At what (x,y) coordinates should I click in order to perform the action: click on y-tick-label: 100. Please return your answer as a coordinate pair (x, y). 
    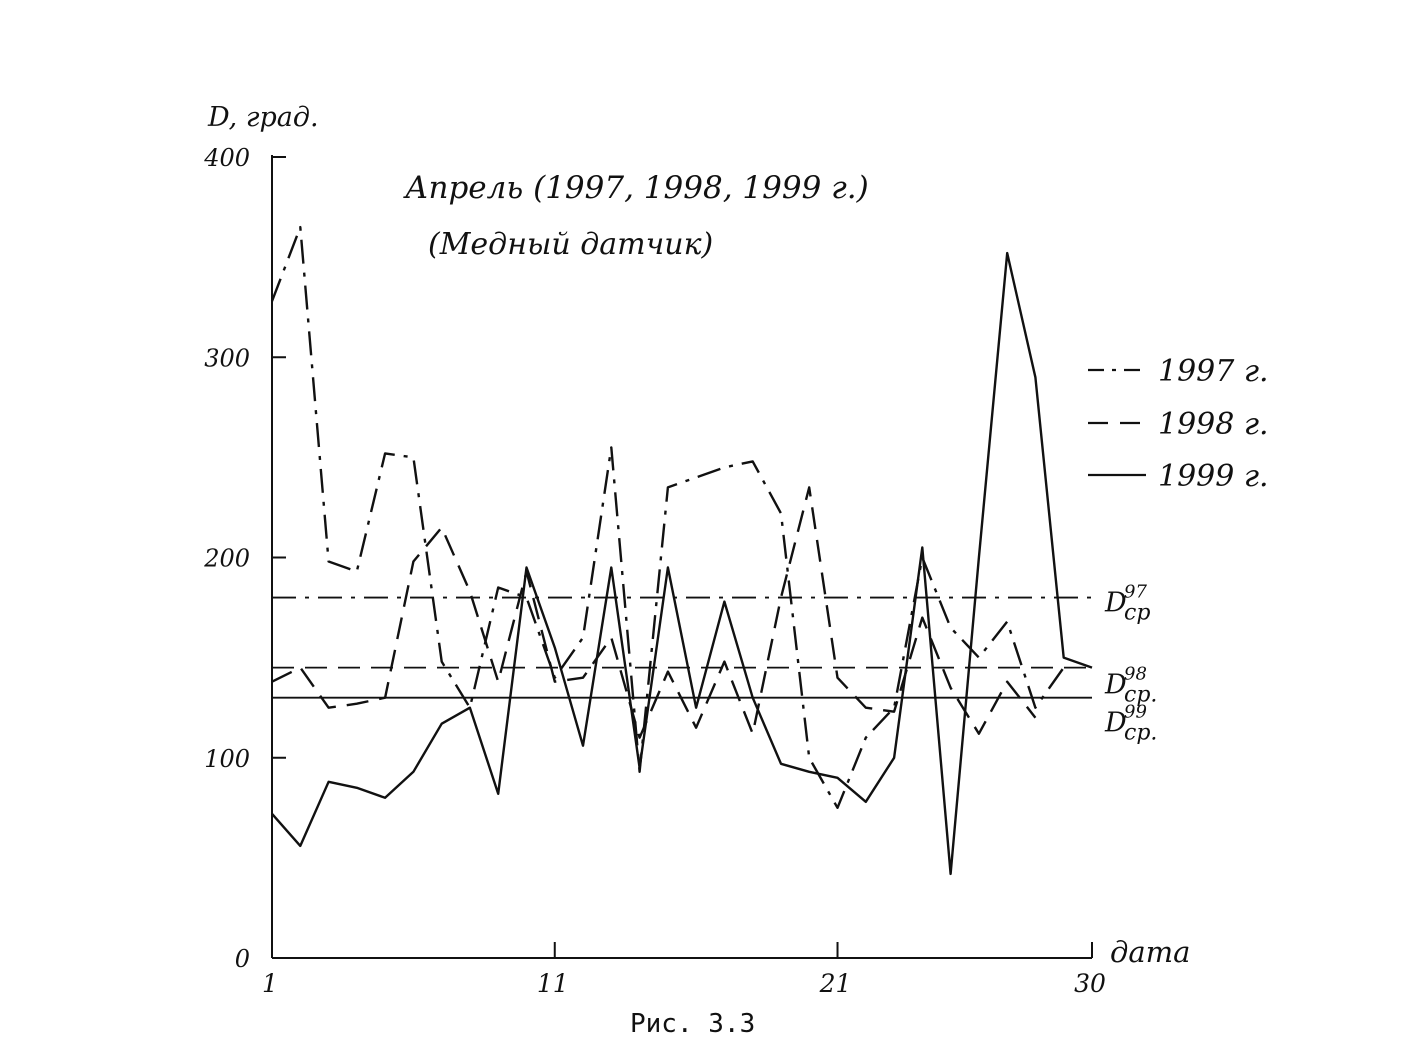
    Looking at the image, I should click on (227, 759).